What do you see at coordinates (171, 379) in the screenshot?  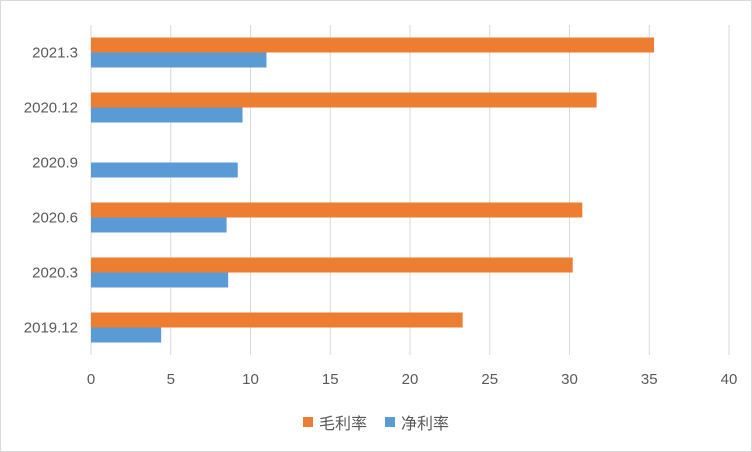 I see `x-tick-label: 5` at bounding box center [171, 379].